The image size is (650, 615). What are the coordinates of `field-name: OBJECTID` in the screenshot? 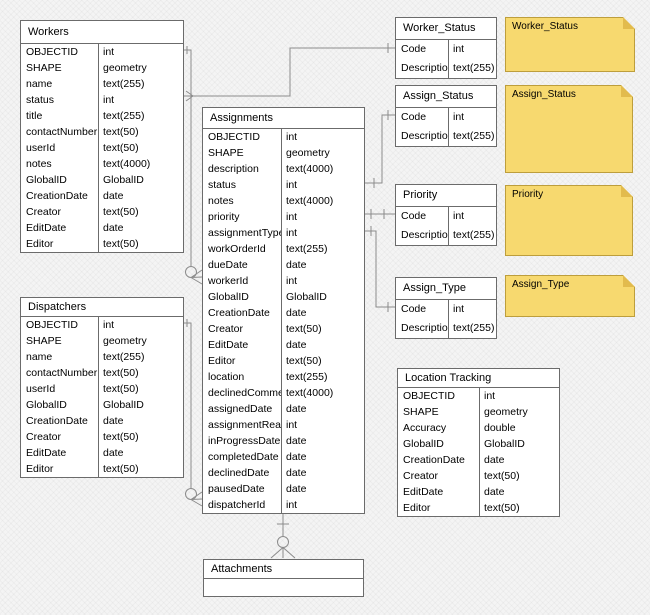 It's located at (234, 137).